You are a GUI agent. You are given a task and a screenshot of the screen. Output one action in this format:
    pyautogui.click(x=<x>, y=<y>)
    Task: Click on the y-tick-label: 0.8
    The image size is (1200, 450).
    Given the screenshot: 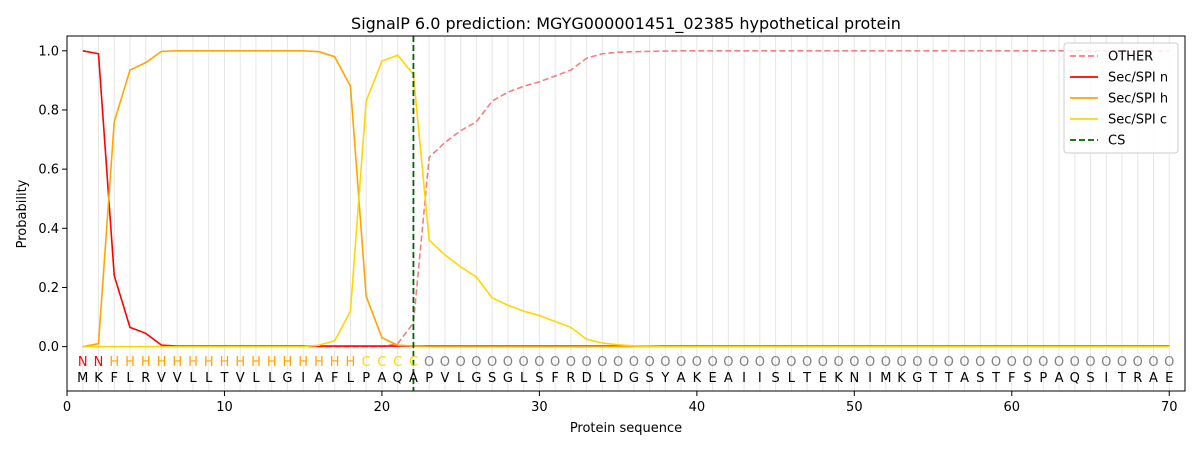 What is the action you would take?
    pyautogui.click(x=48, y=110)
    